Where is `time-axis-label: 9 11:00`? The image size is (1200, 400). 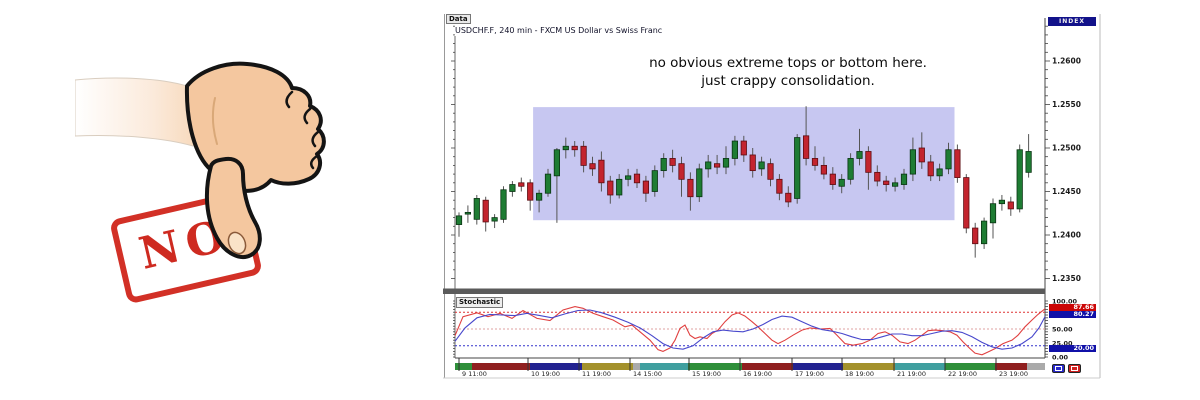
time-axis-label: 9 11:00 is located at coordinates (474, 374).